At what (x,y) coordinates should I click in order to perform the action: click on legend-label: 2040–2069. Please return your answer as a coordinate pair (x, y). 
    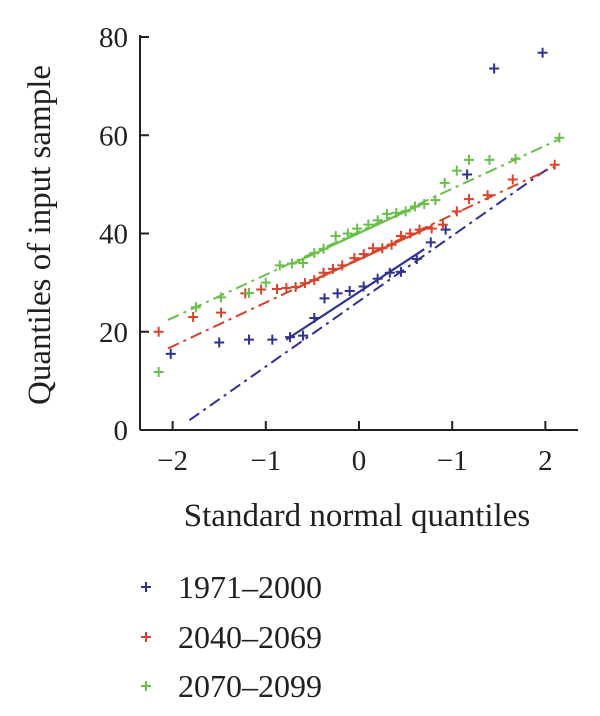
    Looking at the image, I should click on (250, 637).